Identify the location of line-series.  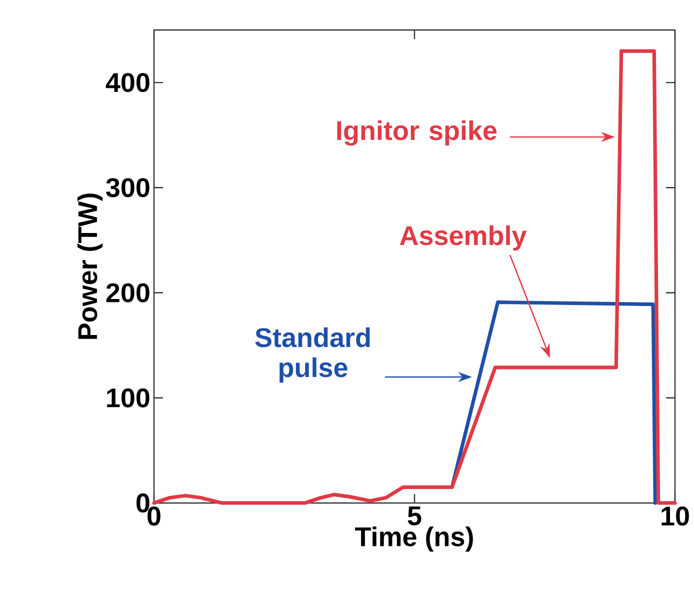
(553, 402).